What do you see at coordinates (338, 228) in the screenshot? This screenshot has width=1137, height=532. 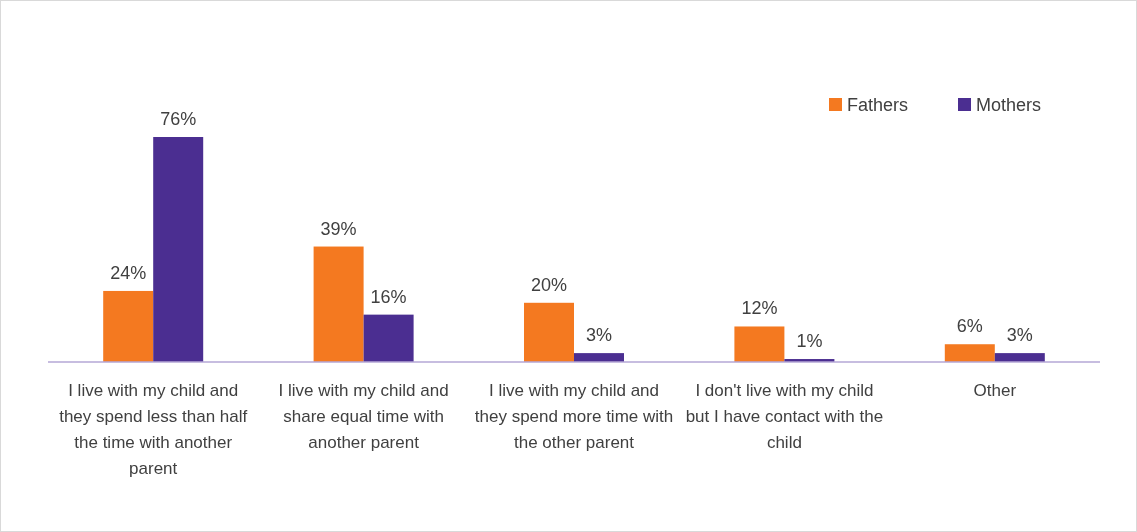 I see `data-label: 39%` at bounding box center [338, 228].